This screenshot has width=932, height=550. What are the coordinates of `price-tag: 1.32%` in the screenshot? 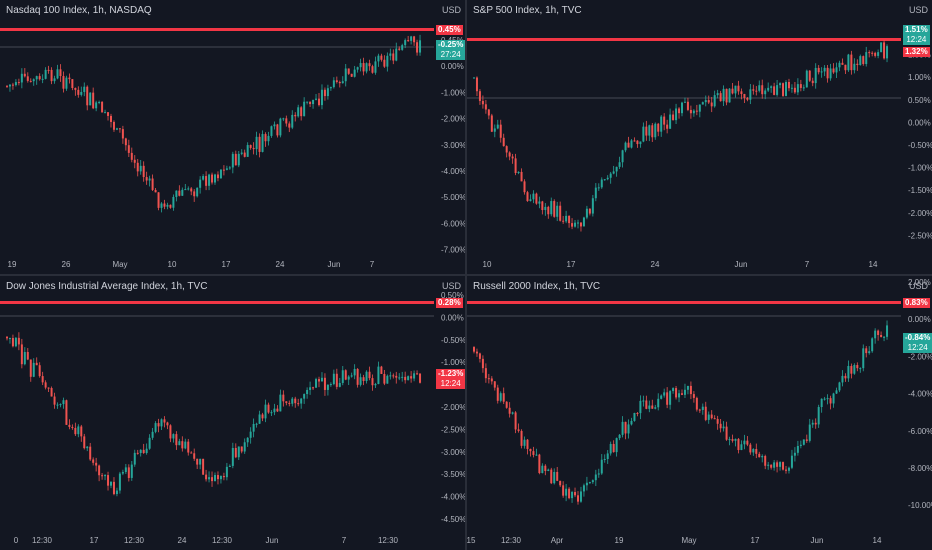 It's located at (916, 52).